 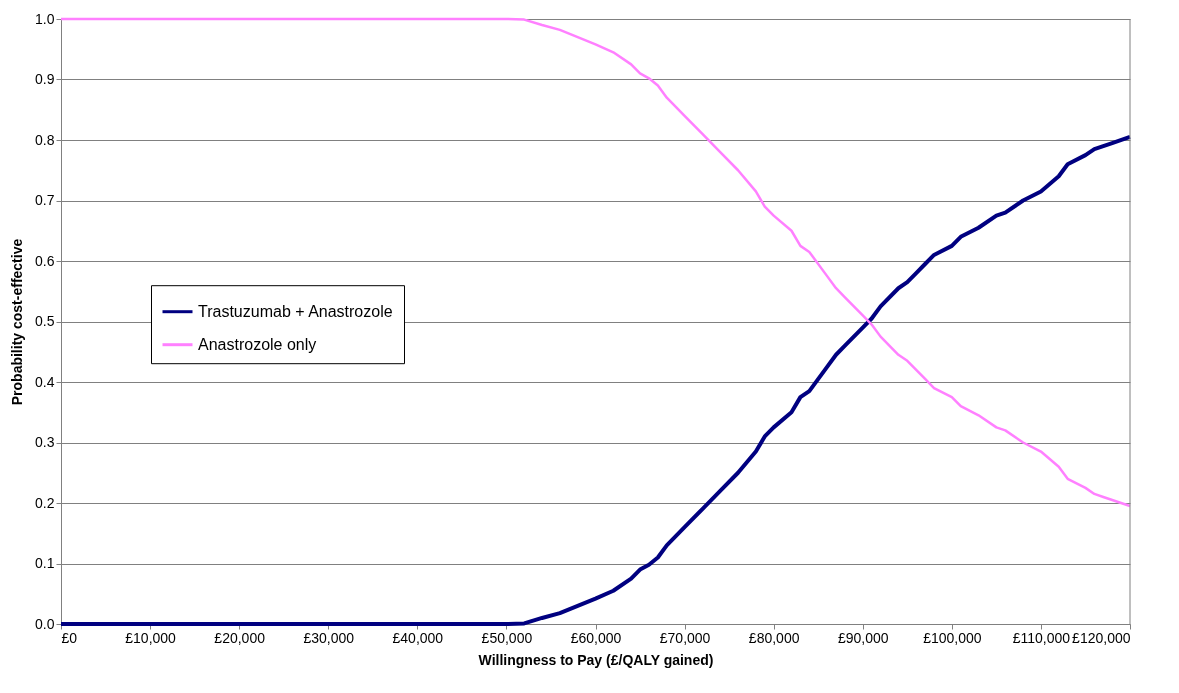 I want to click on x-tick-label: £30,000, so click(x=329, y=637).